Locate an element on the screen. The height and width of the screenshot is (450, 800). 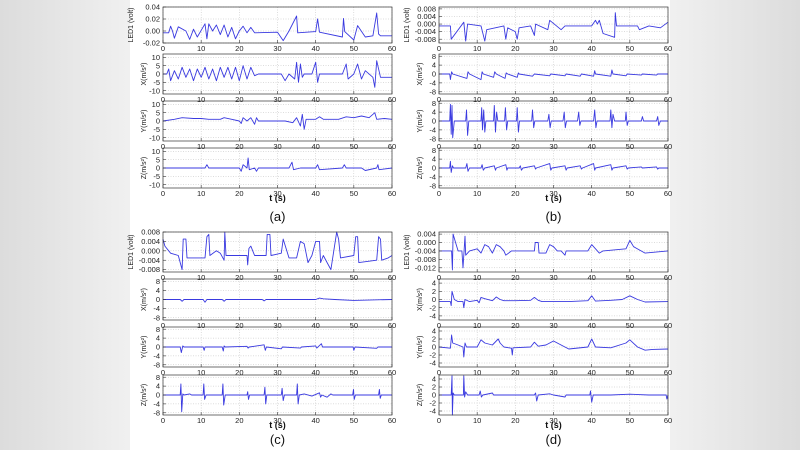
y-tick-label: 0.04 is located at coordinates (152, 7).